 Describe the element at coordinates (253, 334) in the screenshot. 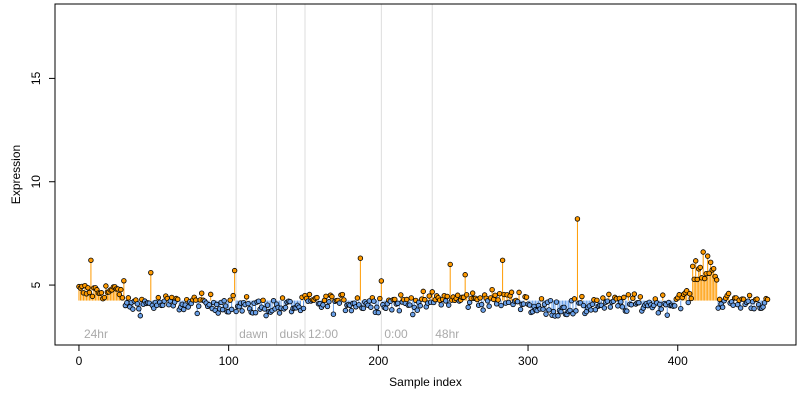

I see `phase-label: dawn` at that location.